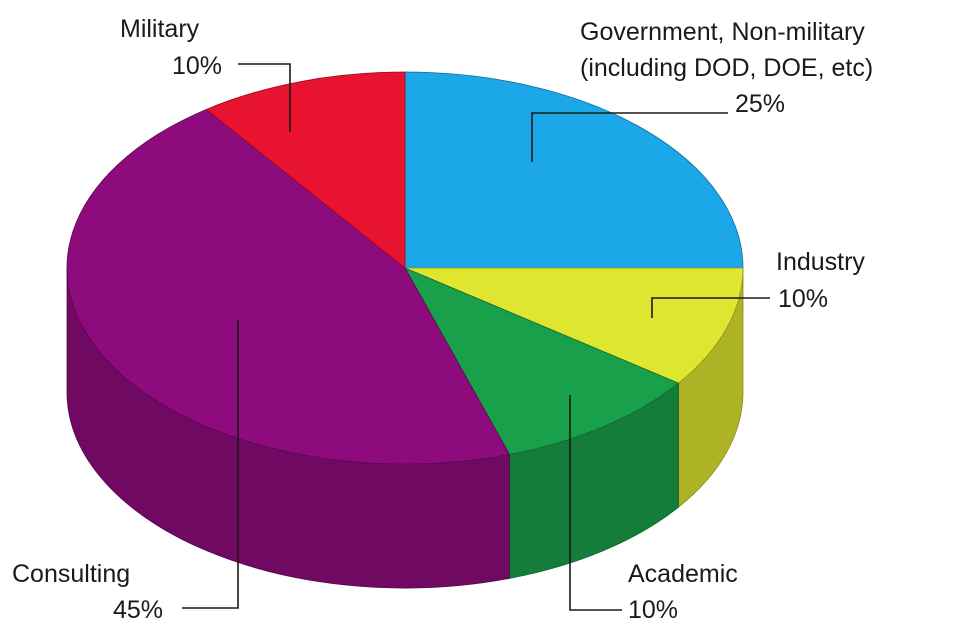  What do you see at coordinates (574, 325) in the screenshot?
I see `slice-industry` at bounding box center [574, 325].